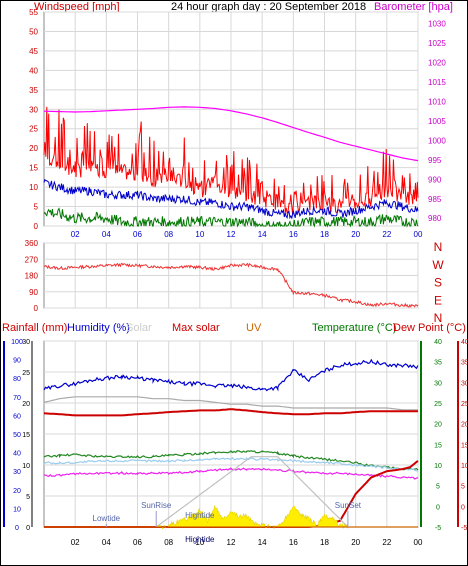 The image size is (468, 566). I want to click on windspeed-tick-label: 5, so click(36, 207).